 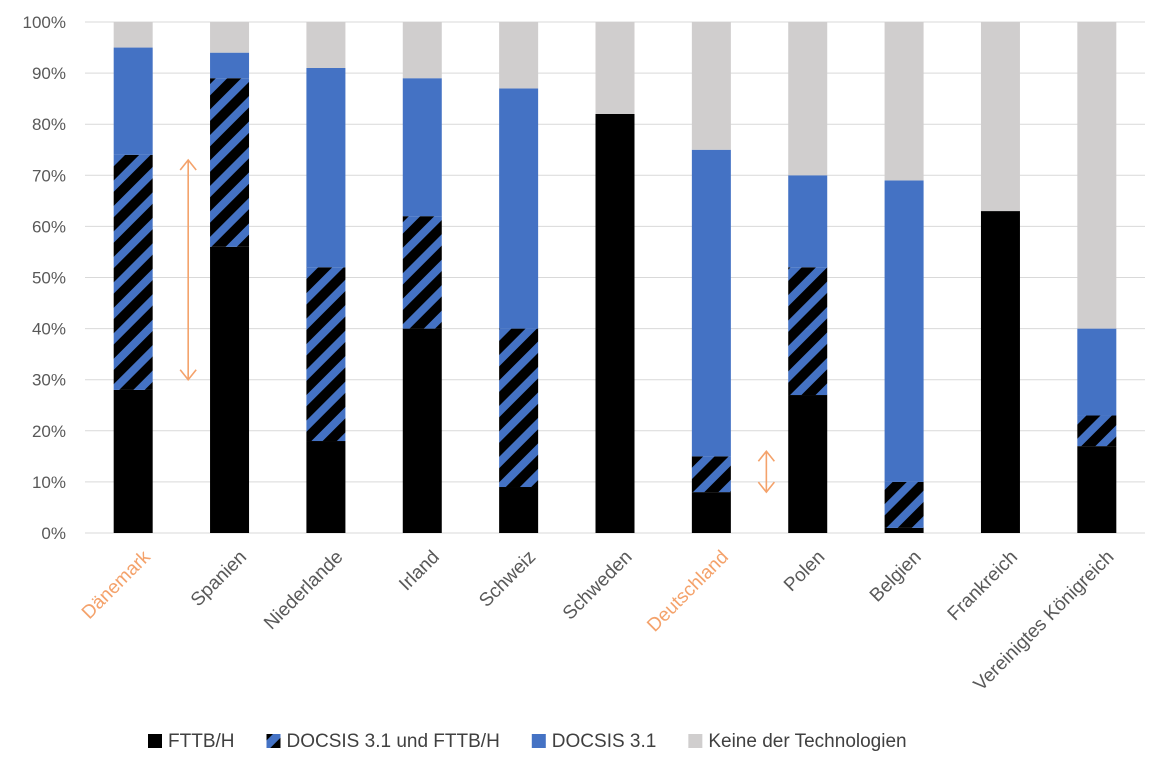 What do you see at coordinates (44, 22) in the screenshot?
I see `y-tick-label: 100%` at bounding box center [44, 22].